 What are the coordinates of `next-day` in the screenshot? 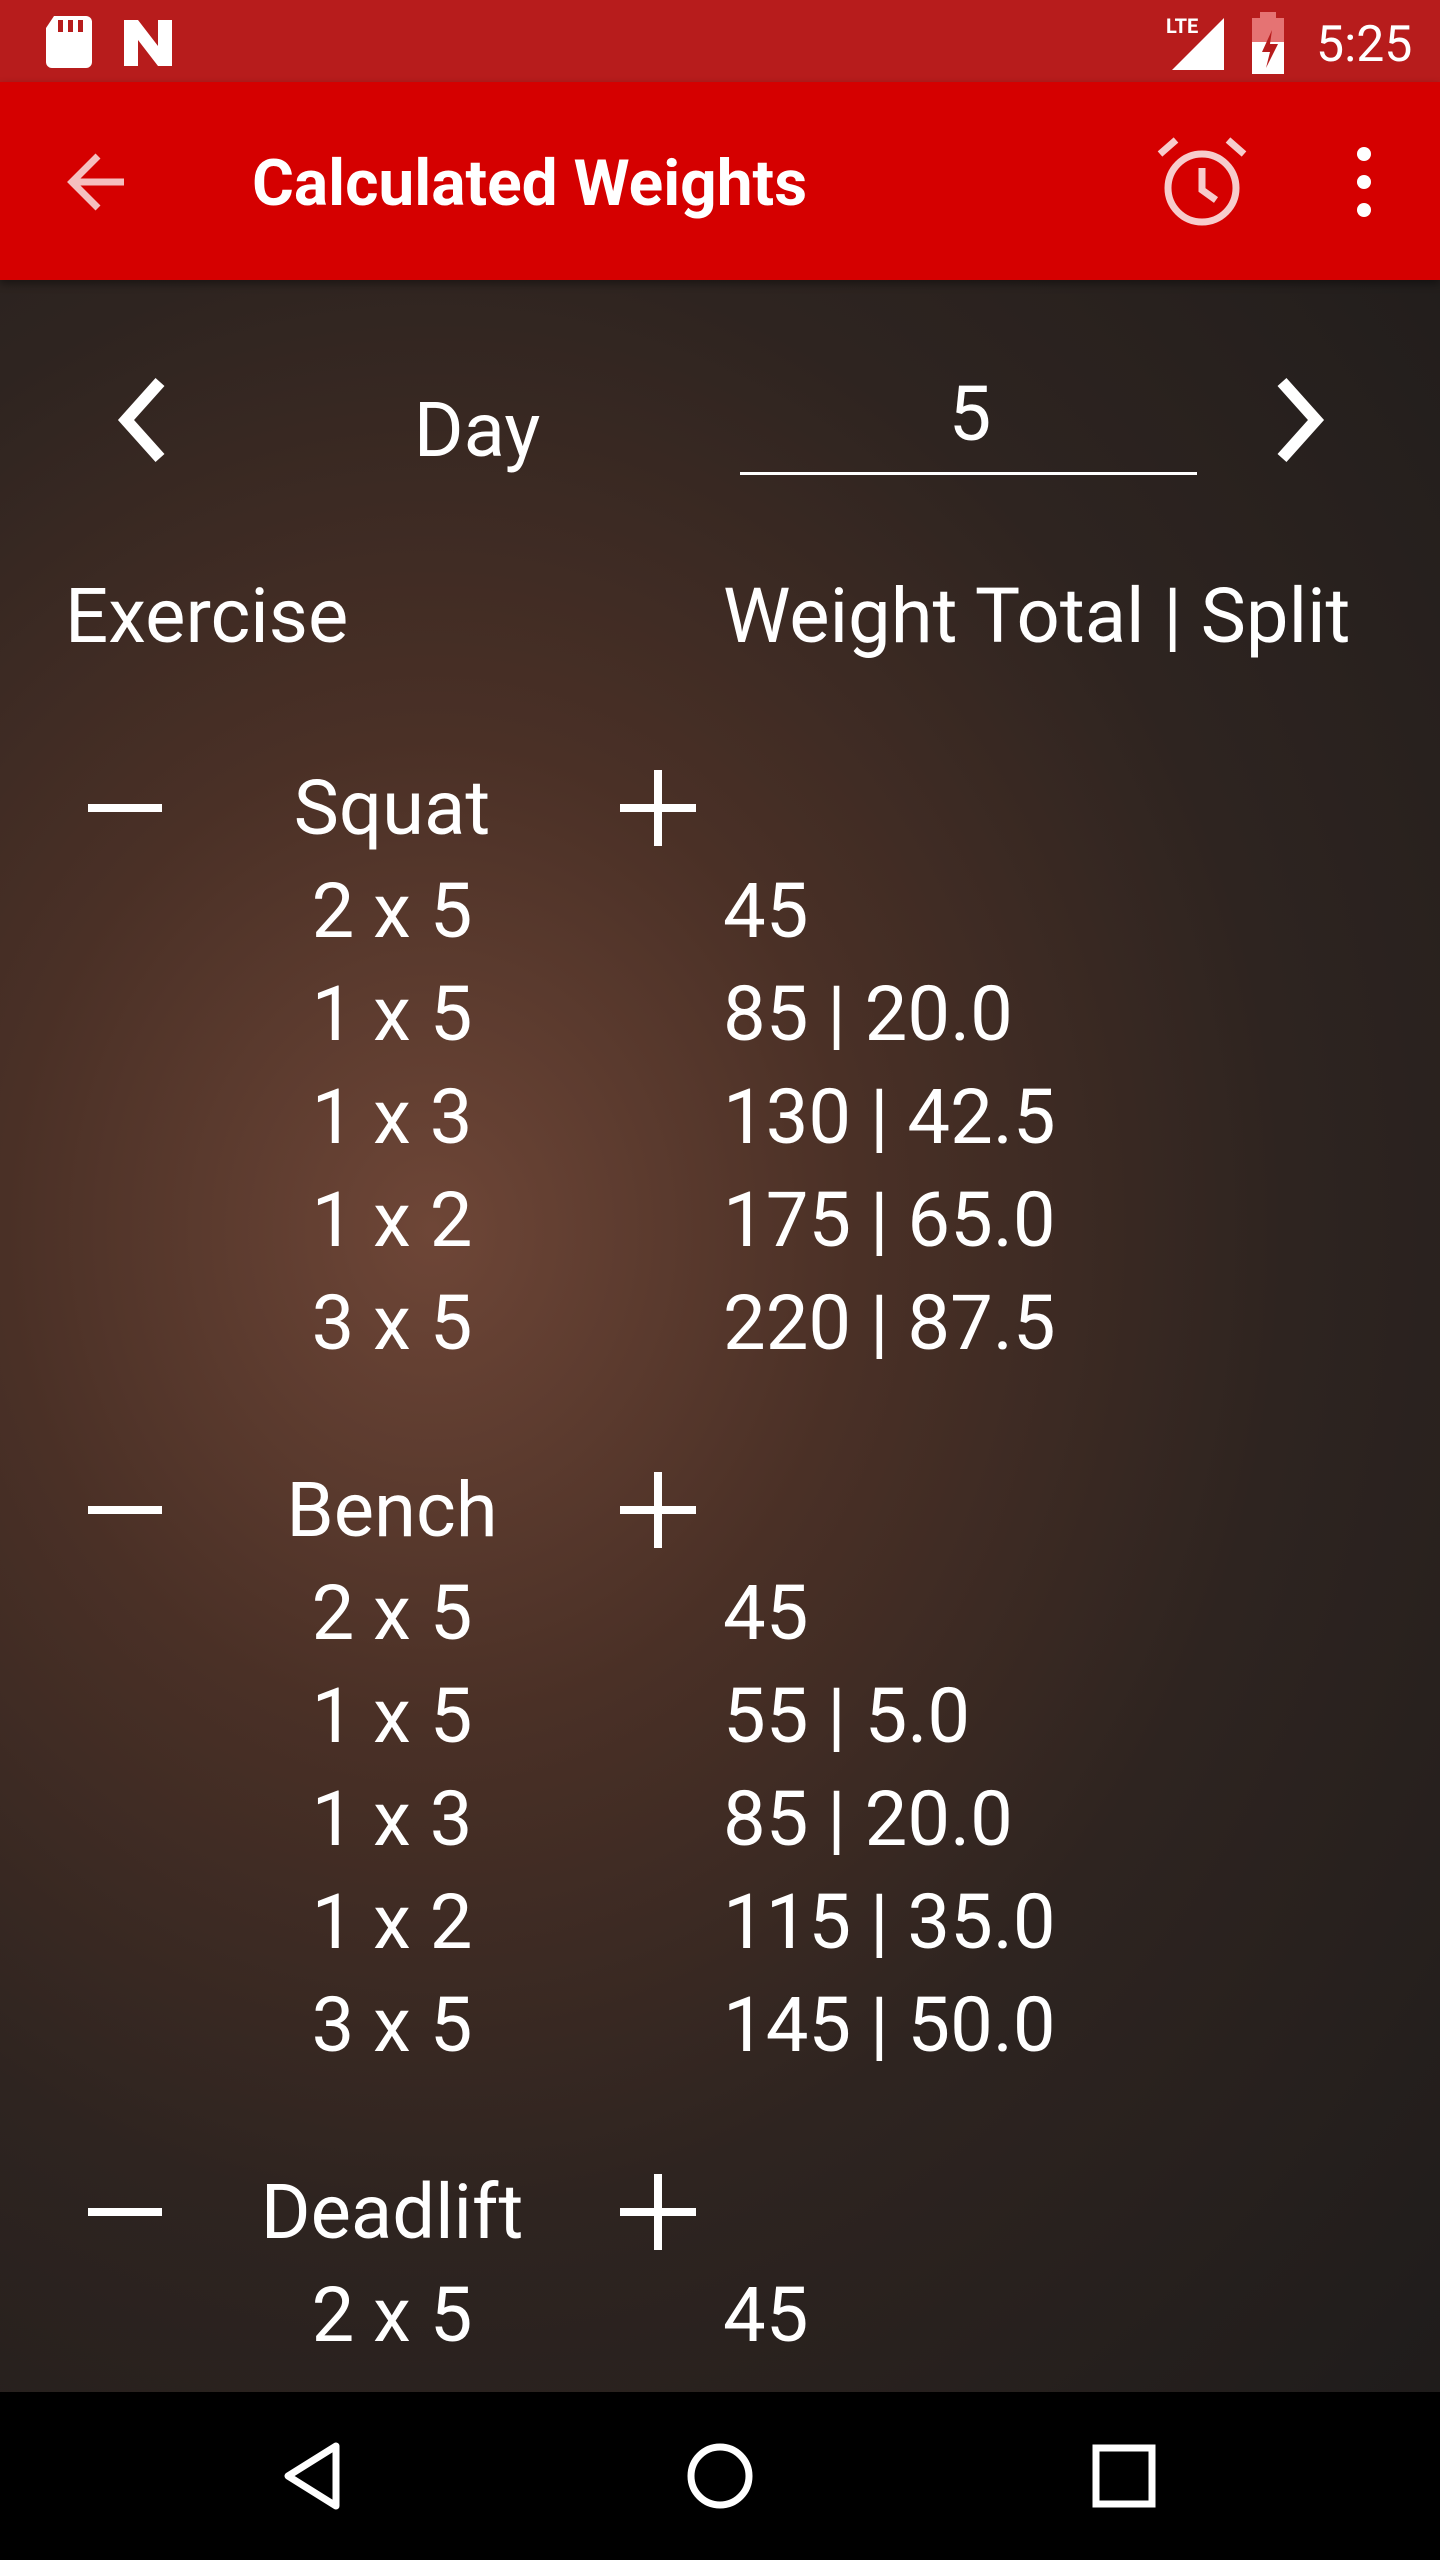 It's located at (1298, 420).